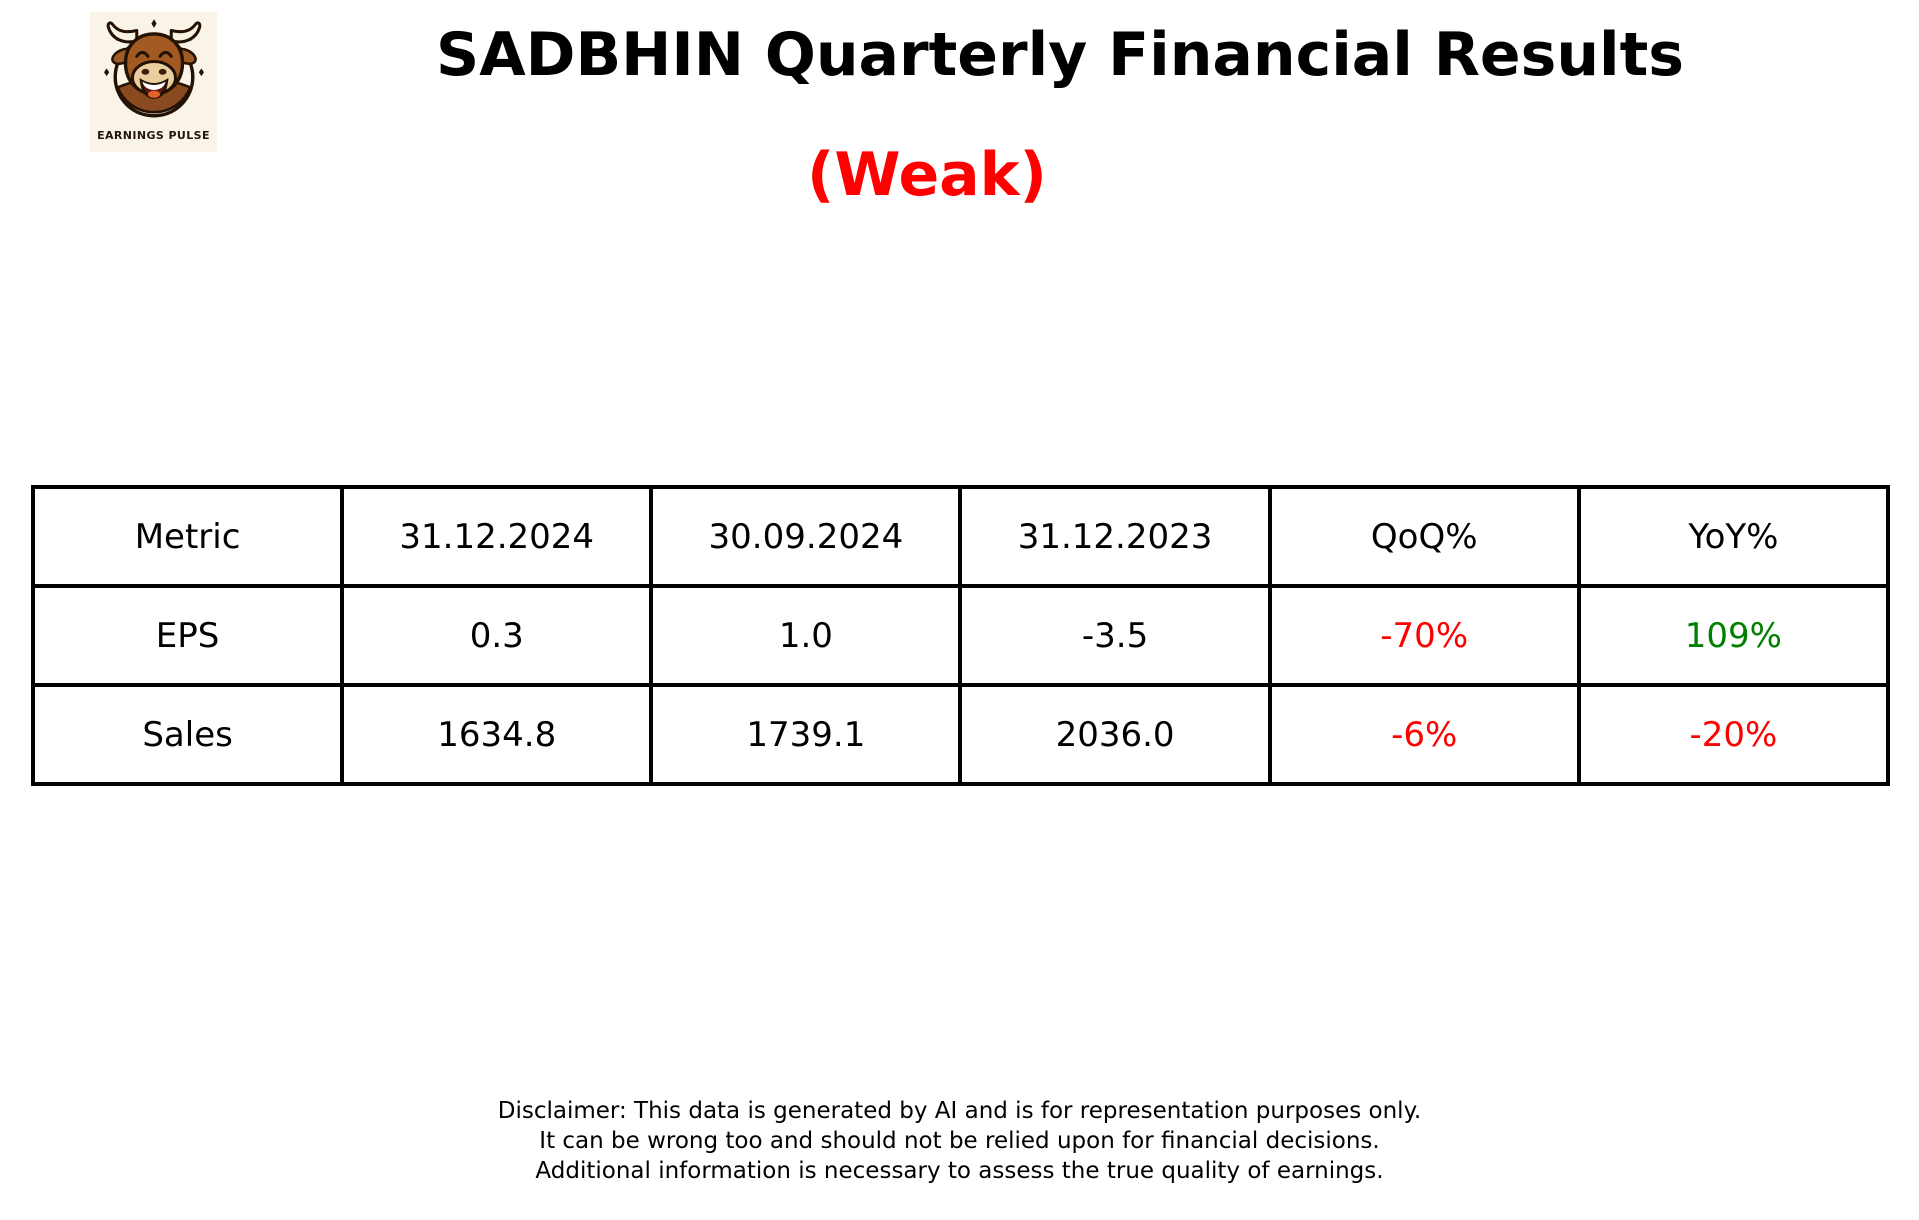  I want to click on cell-sales-yearago: 2036.0, so click(1115, 734).